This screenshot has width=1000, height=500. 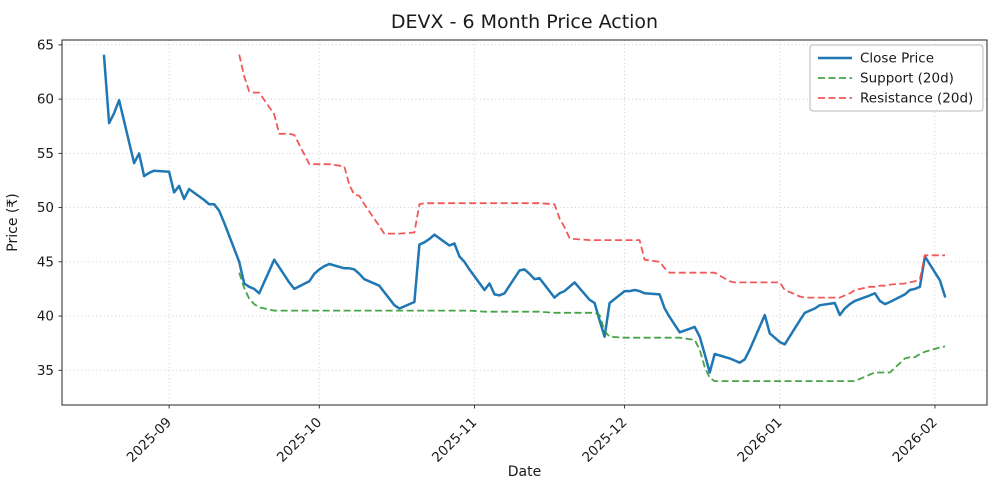 What do you see at coordinates (45, 262) in the screenshot?
I see `y-tick-label: 45` at bounding box center [45, 262].